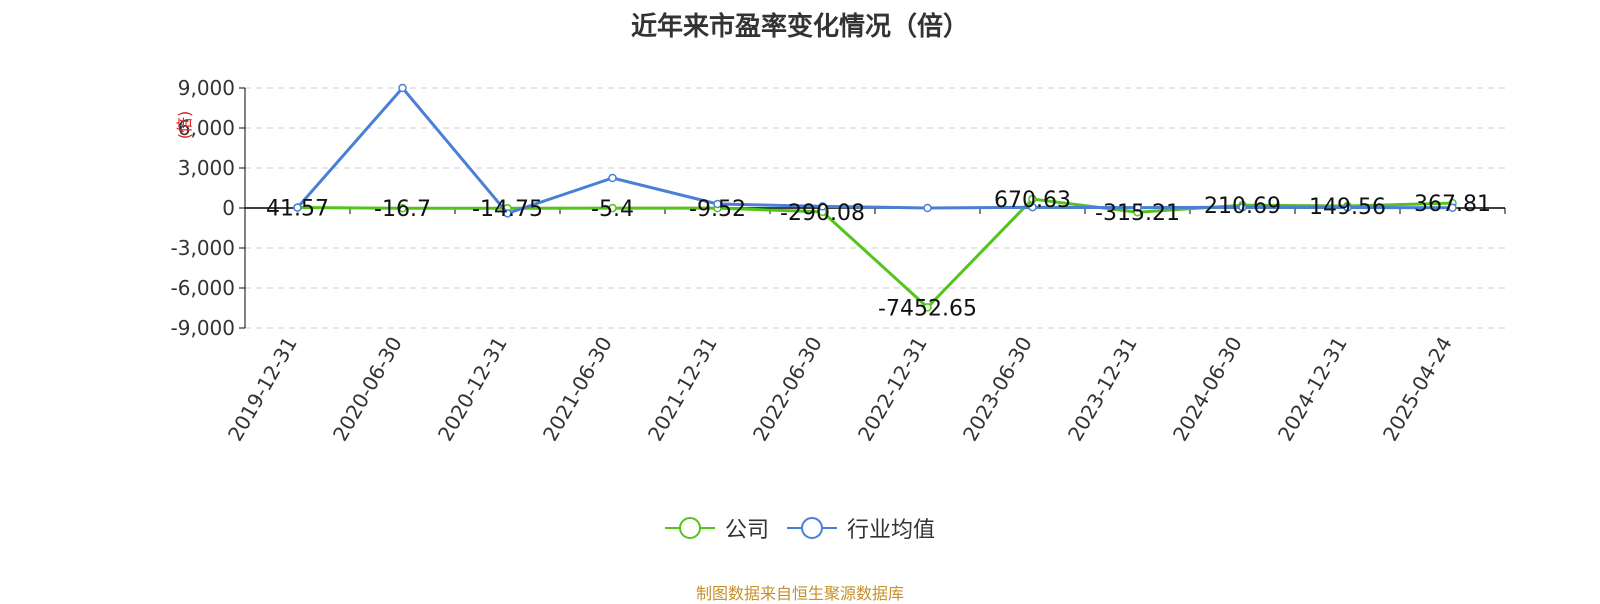  Describe the element at coordinates (799, 27) in the screenshot. I see `chart-title: 近年来市盈率变化情况（倍）` at that location.